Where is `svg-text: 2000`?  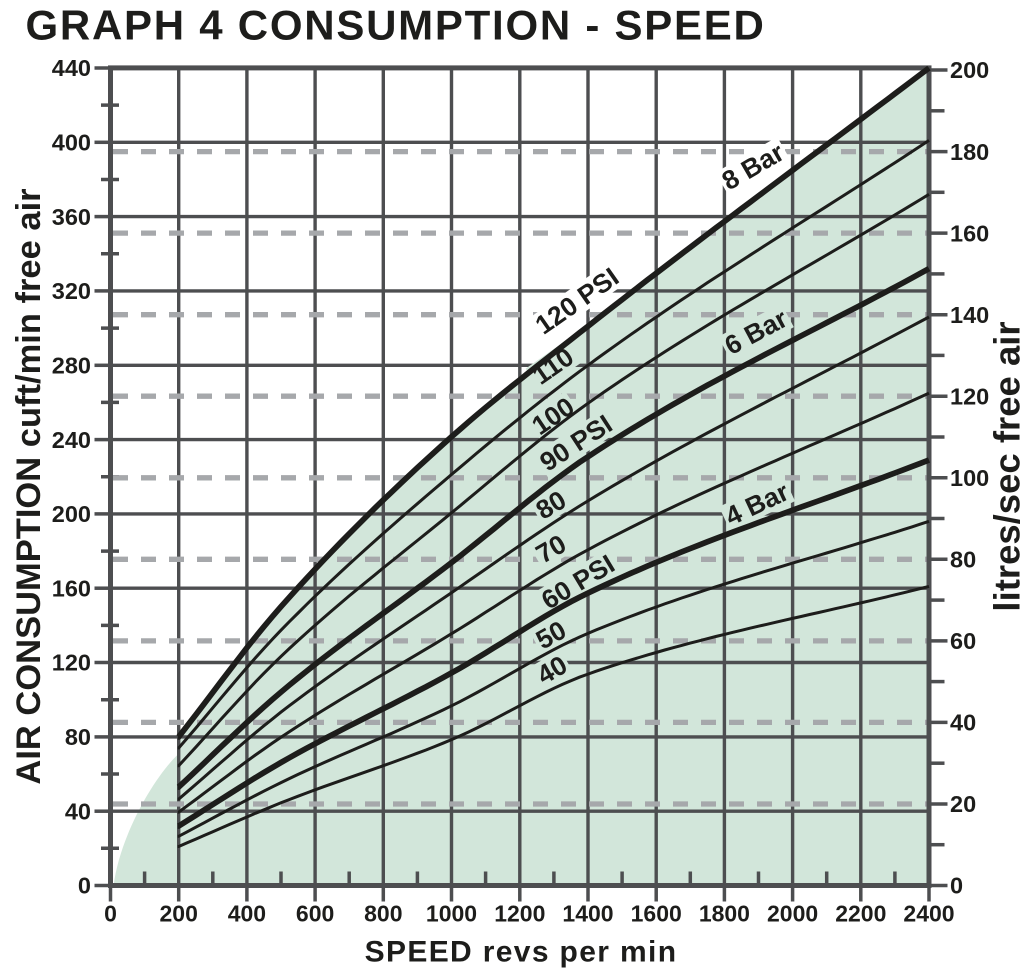 svg-text: 2000 is located at coordinates (792, 914).